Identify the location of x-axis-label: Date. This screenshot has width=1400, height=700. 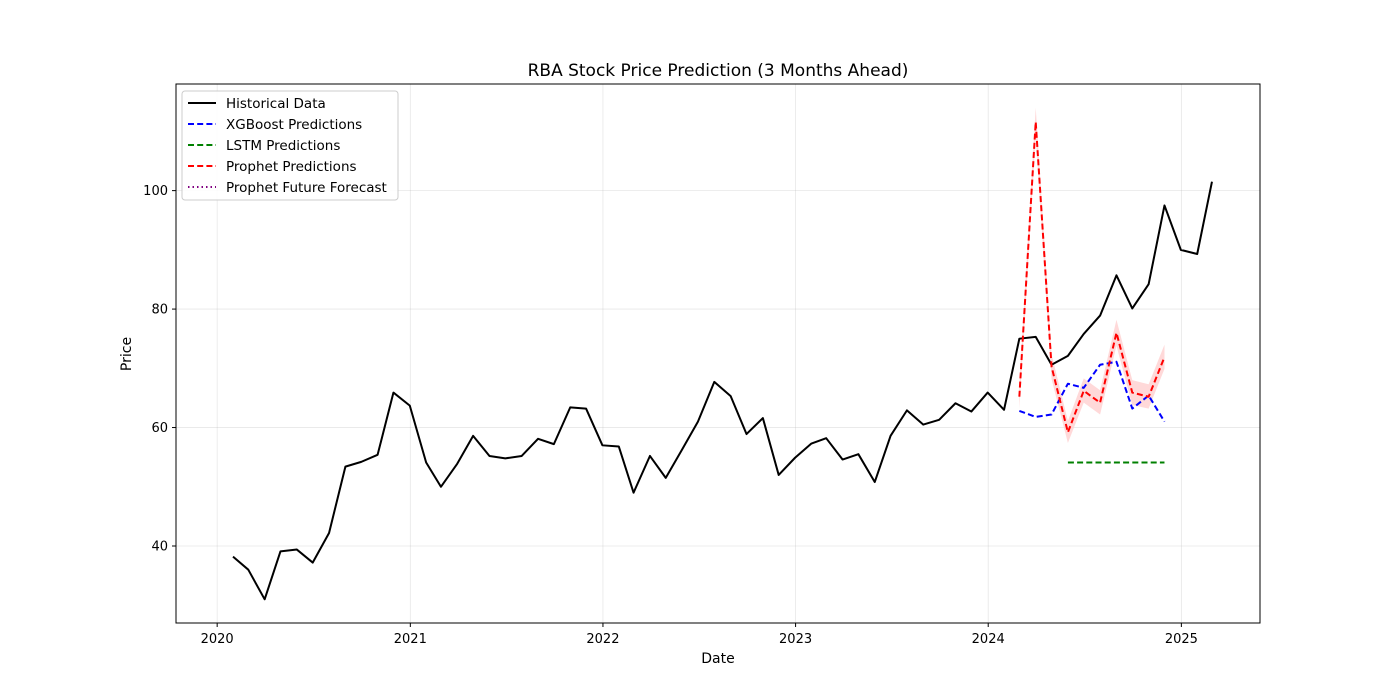
(717, 659).